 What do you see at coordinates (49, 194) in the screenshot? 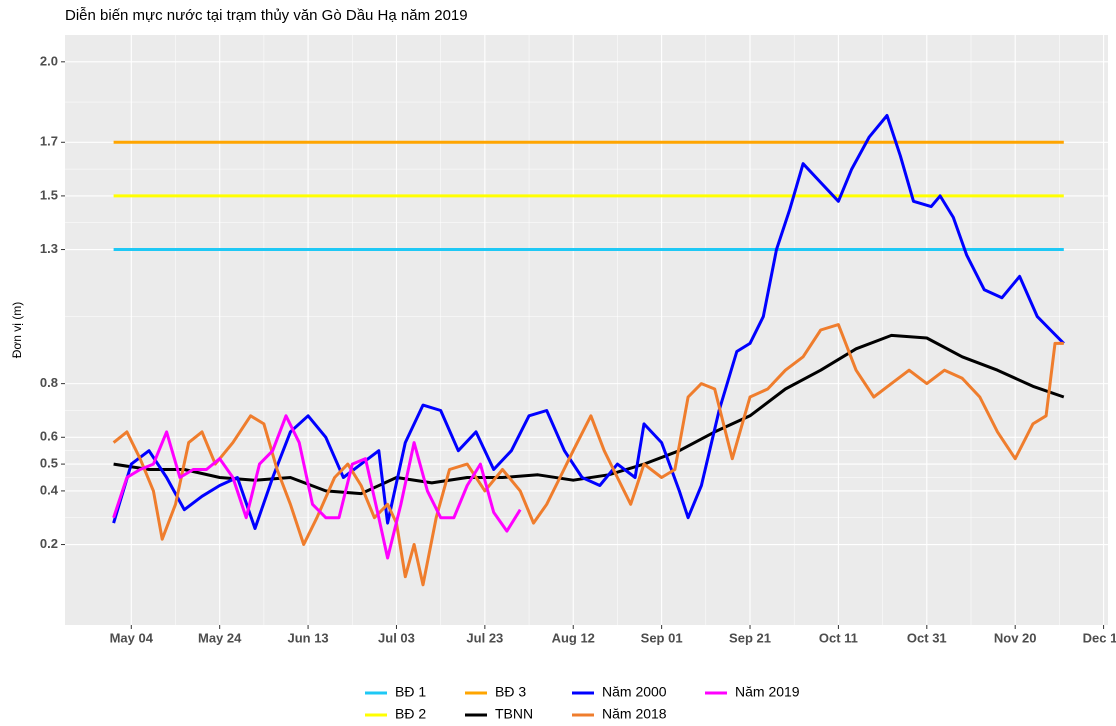
I see `y-tick-label: 1.5` at bounding box center [49, 194].